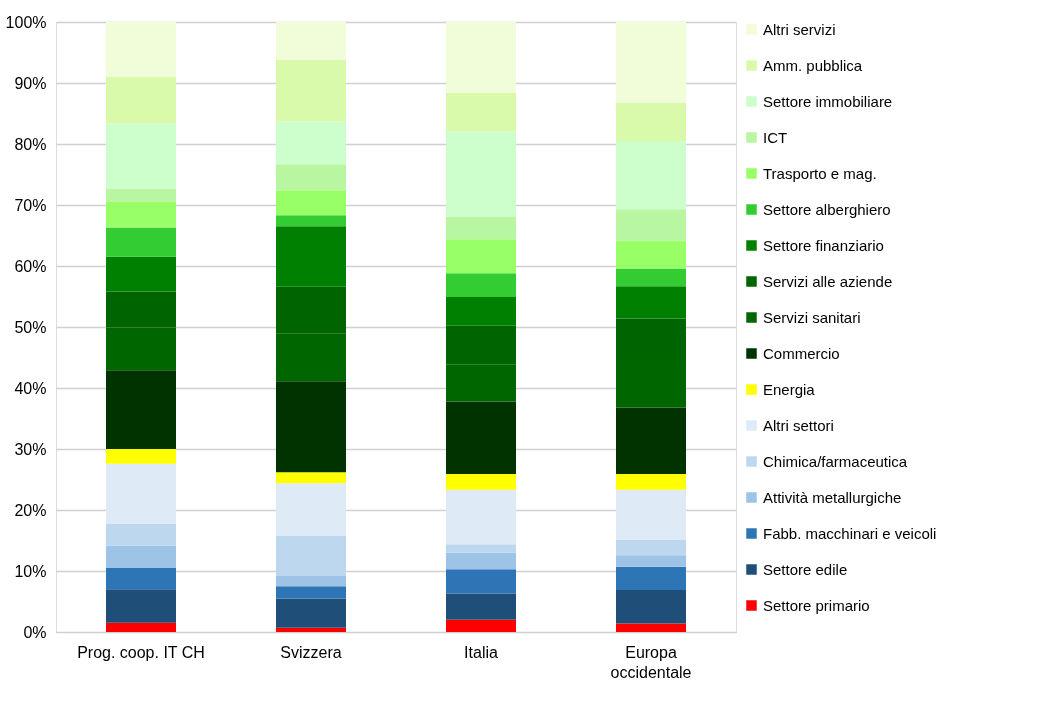  Describe the element at coordinates (827, 209) in the screenshot. I see `legend-label: Settore alberghiero` at that location.